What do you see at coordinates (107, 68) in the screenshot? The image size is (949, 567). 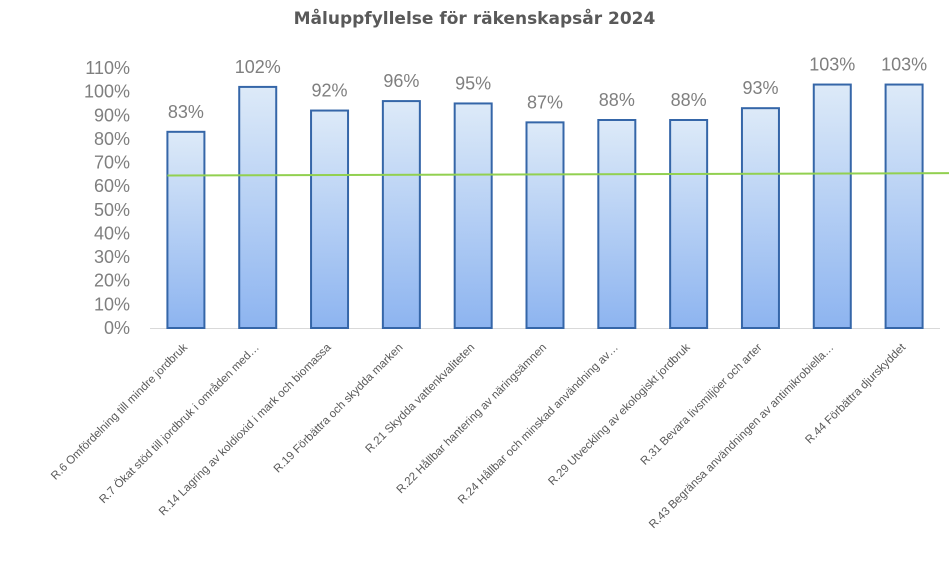 I see `y-tick-label: 110%` at bounding box center [107, 68].